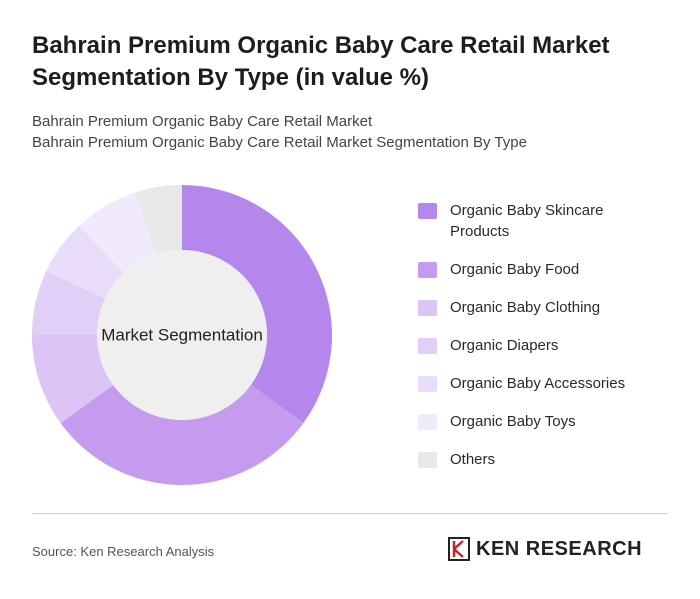  Describe the element at coordinates (538, 383) in the screenshot. I see `legend-label: Organic Baby Accessories` at that location.